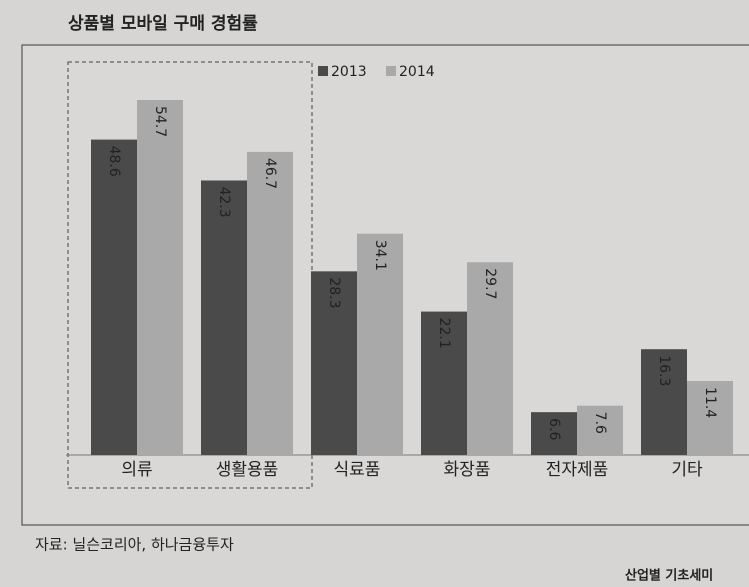 Image resolution: width=749 pixels, height=587 pixels. What do you see at coordinates (444, 333) in the screenshot?
I see `value-label: 22.1` at bounding box center [444, 333].